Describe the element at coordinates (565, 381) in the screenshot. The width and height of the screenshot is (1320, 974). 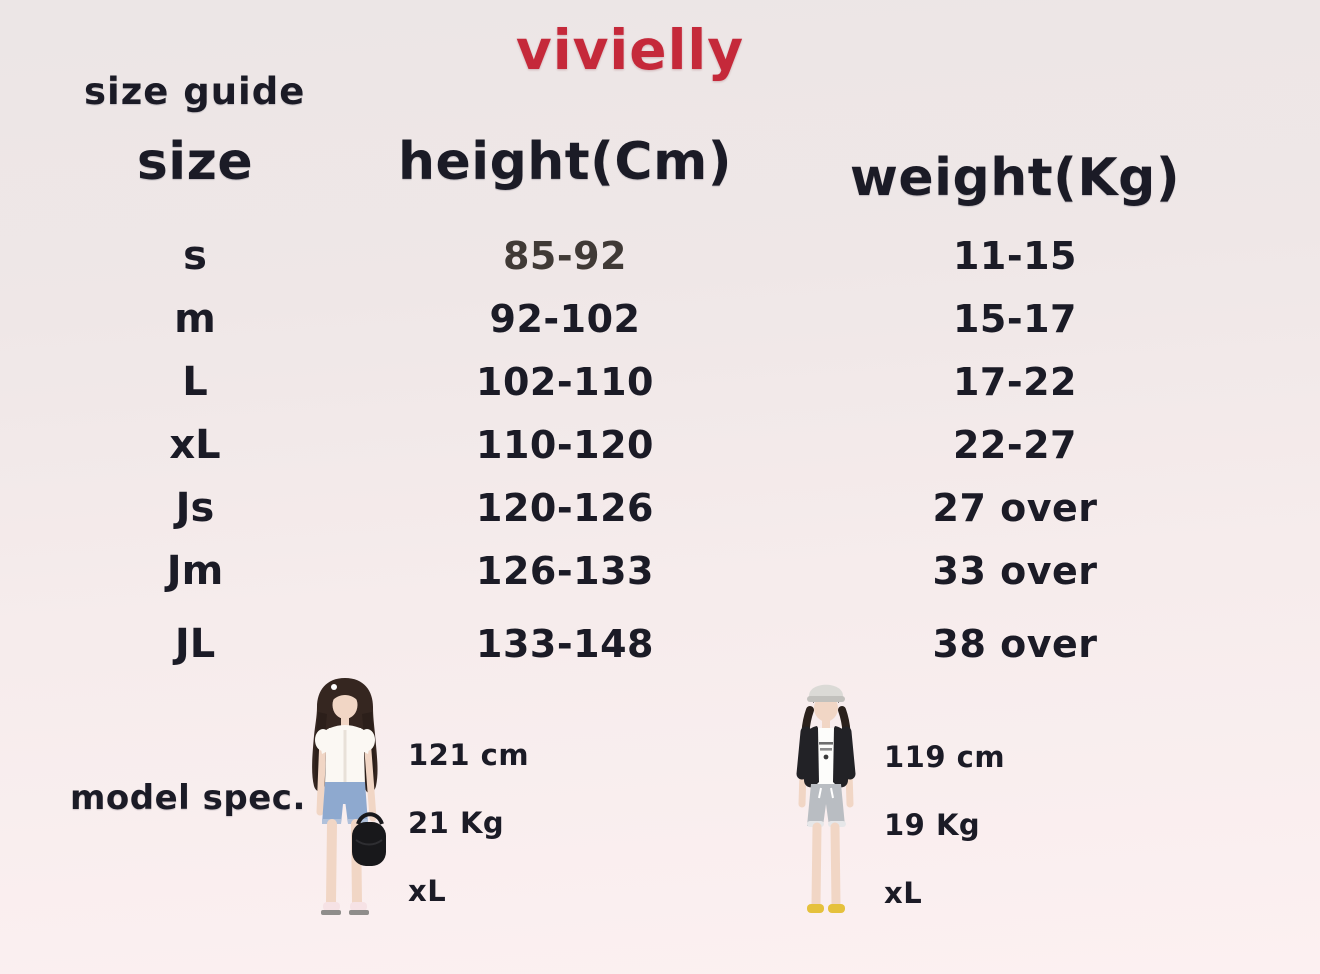
I see `height-value: 102-110` at that location.